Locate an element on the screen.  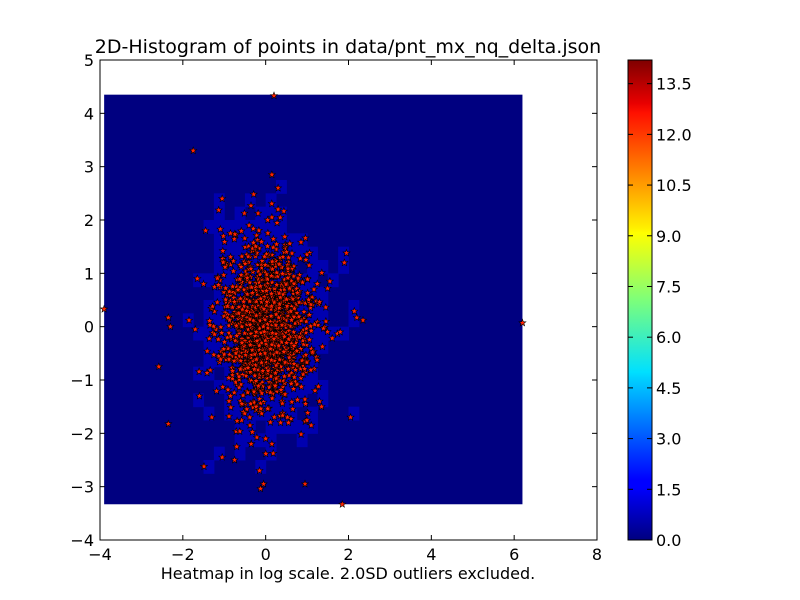
y-tick-label: −4 is located at coordinates (82, 540).